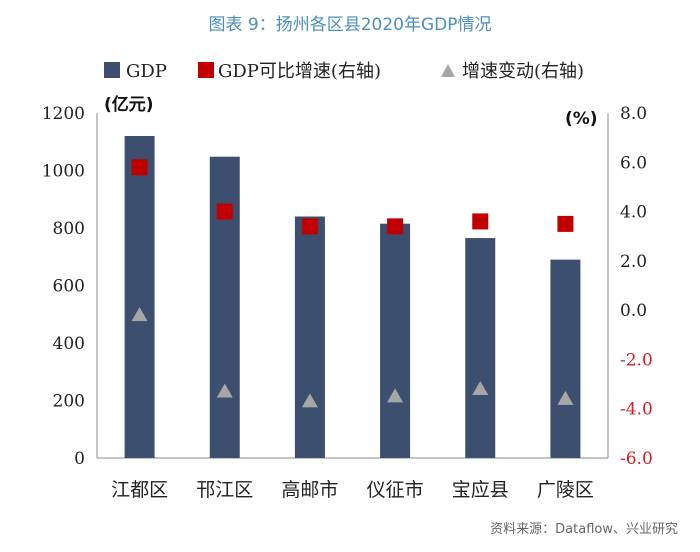 The image size is (700, 552). Describe the element at coordinates (350, 25) in the screenshot. I see `chart-title: 图表 9：扬州各区县2020年GDP情况` at that location.